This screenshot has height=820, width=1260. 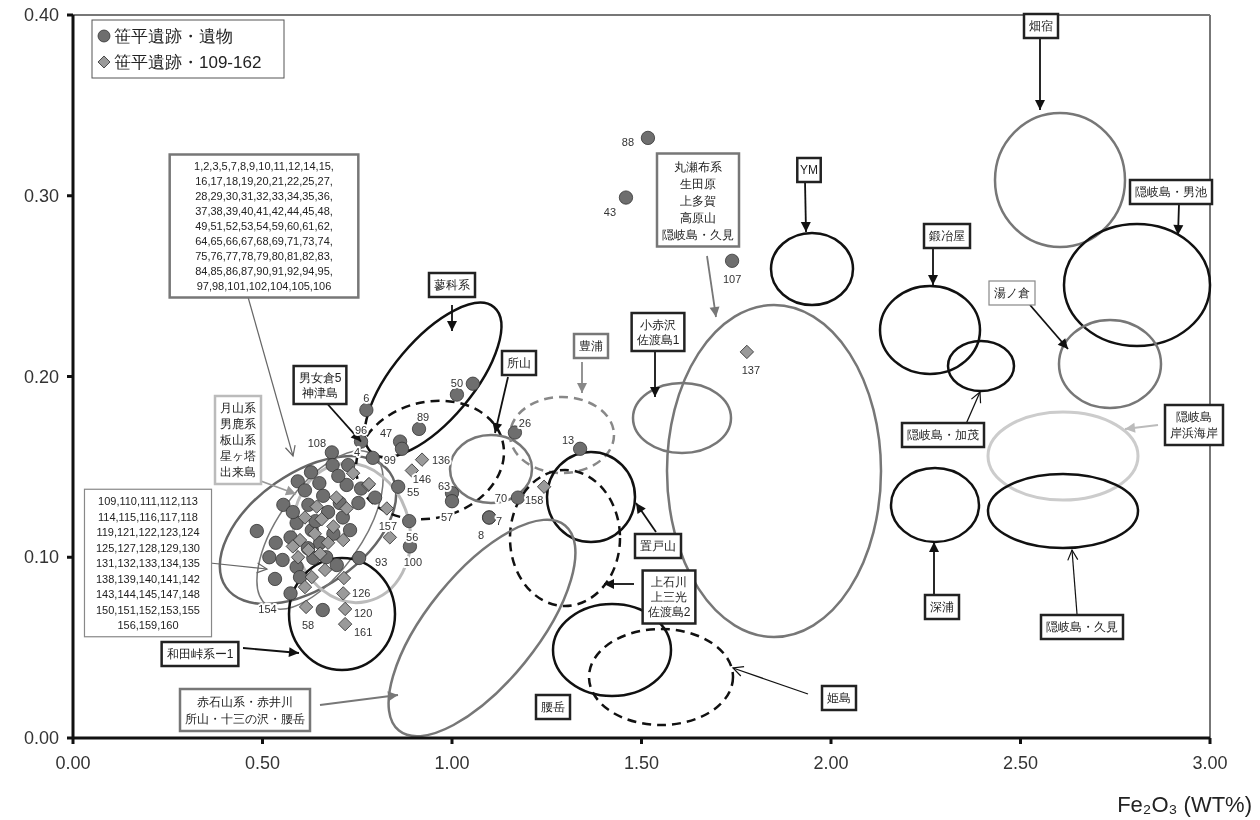 I want to click on annotation: 57, so click(x=447, y=517).